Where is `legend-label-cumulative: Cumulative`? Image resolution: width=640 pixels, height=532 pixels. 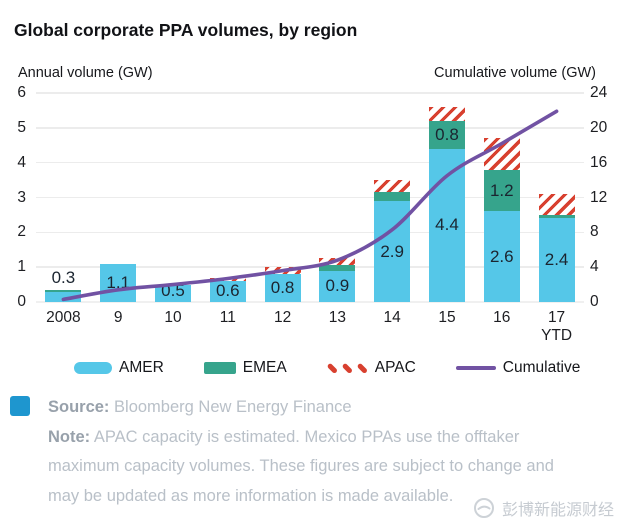
legend-label-cumulative: Cumulative is located at coordinates (541, 367).